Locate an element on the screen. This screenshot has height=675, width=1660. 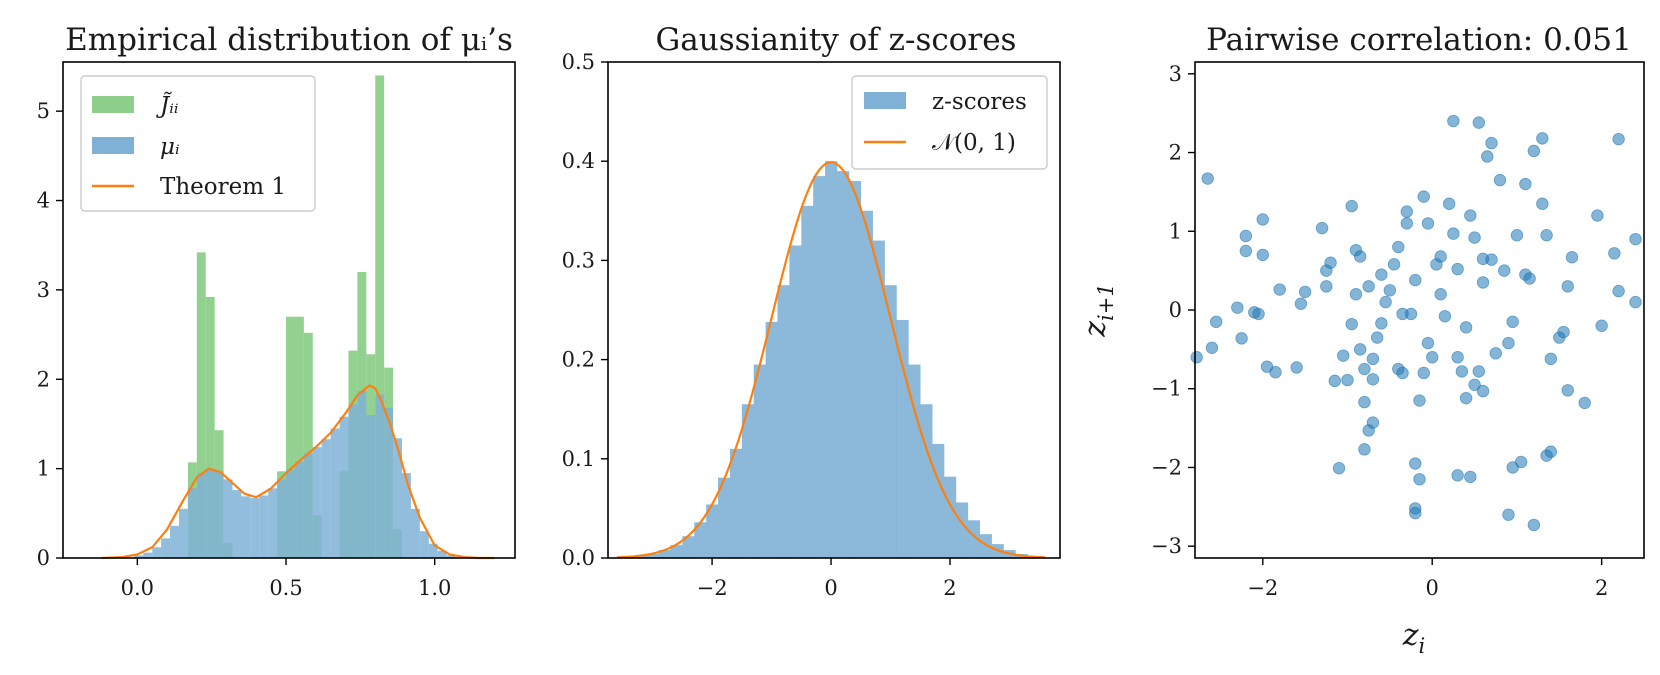
legend-label-theorem: Theorem 1 is located at coordinates (223, 187).